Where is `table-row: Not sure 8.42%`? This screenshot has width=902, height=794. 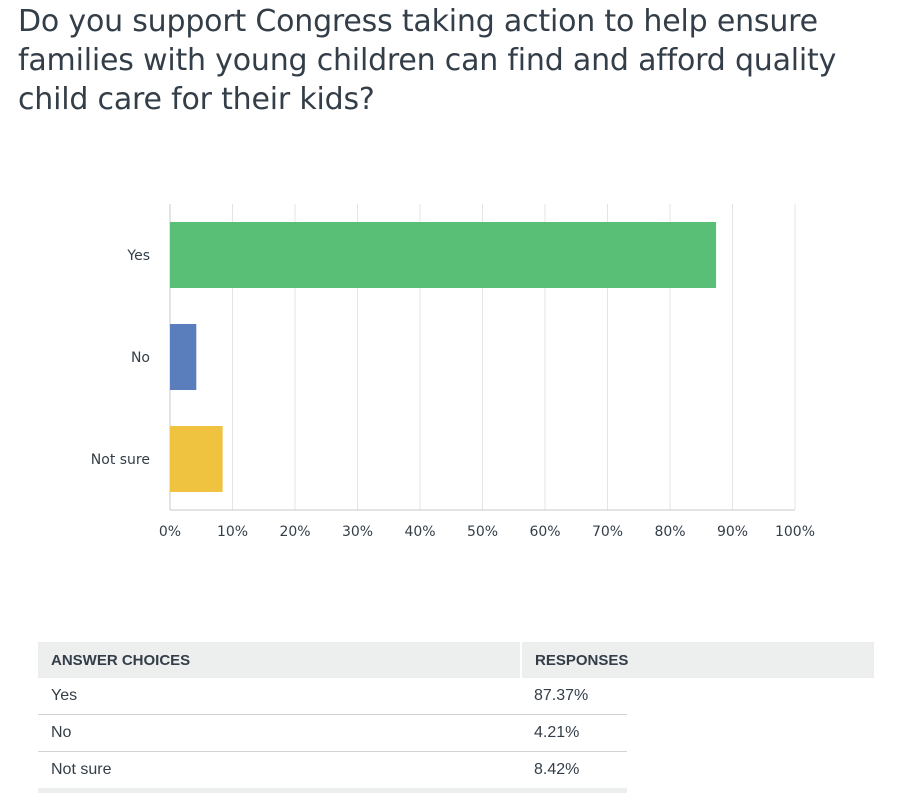 table-row: Not sure 8.42% is located at coordinates (456, 772).